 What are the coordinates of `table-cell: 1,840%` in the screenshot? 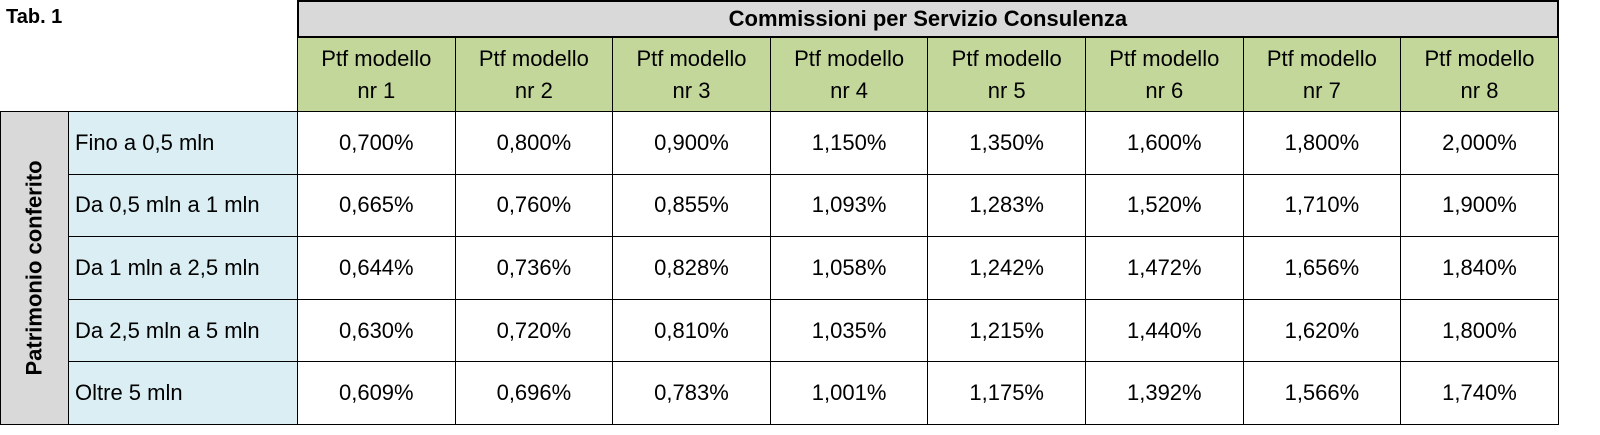 It's located at (1479, 268).